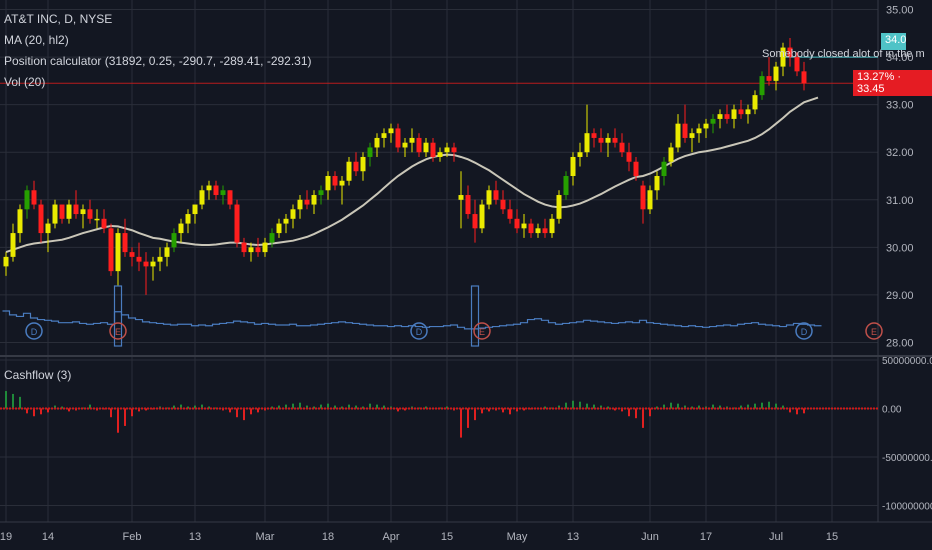 This screenshot has height=550, width=932. Describe the element at coordinates (892, 83) in the screenshot. I see `price-badge-red: 13.27% · 33.45` at that location.